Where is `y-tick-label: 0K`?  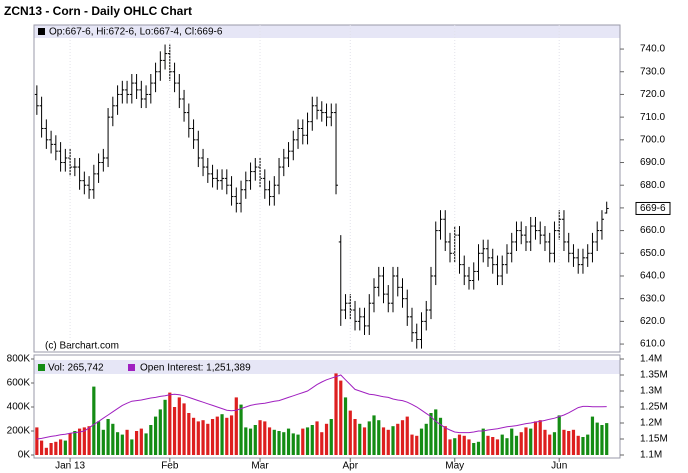 y-tick-label: 0K is located at coordinates (24, 455).